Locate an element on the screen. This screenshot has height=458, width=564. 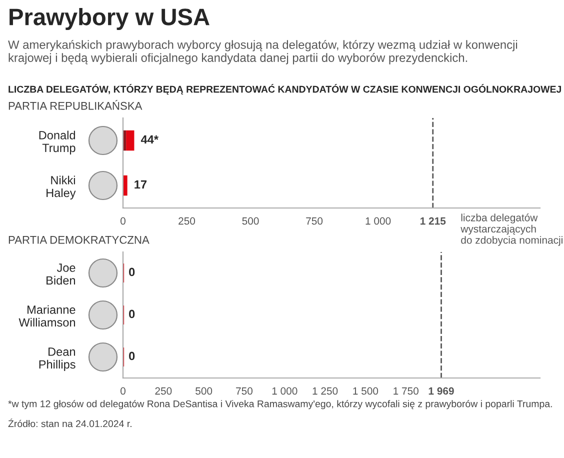
y-tick-label: Joe Biden is located at coordinates (61, 274).